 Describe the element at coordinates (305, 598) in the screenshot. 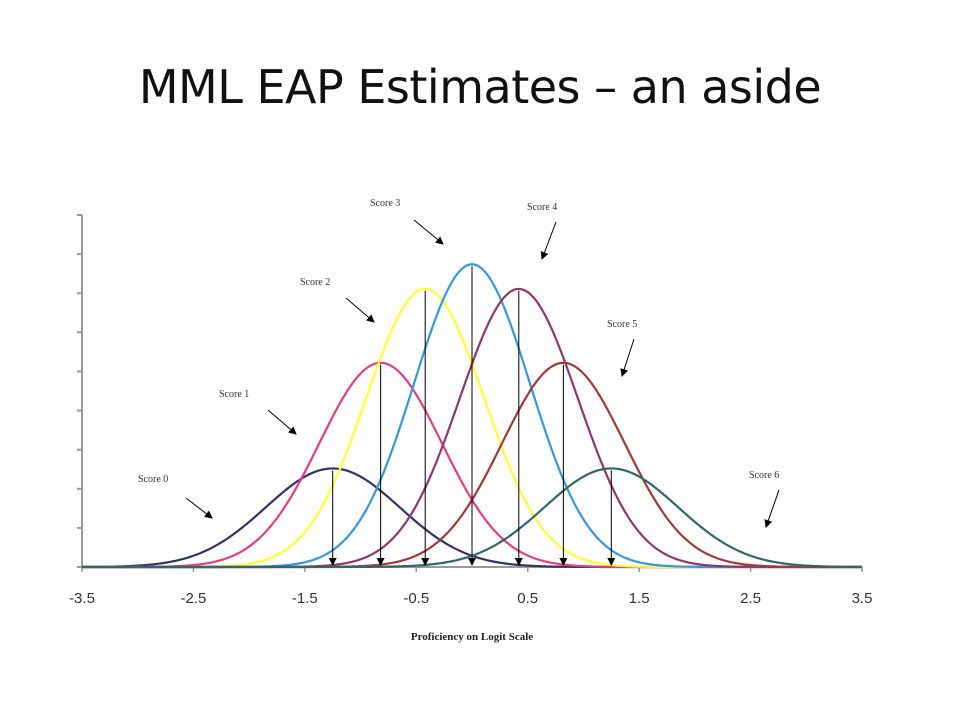

I see `x-tick-label: -1.5` at that location.